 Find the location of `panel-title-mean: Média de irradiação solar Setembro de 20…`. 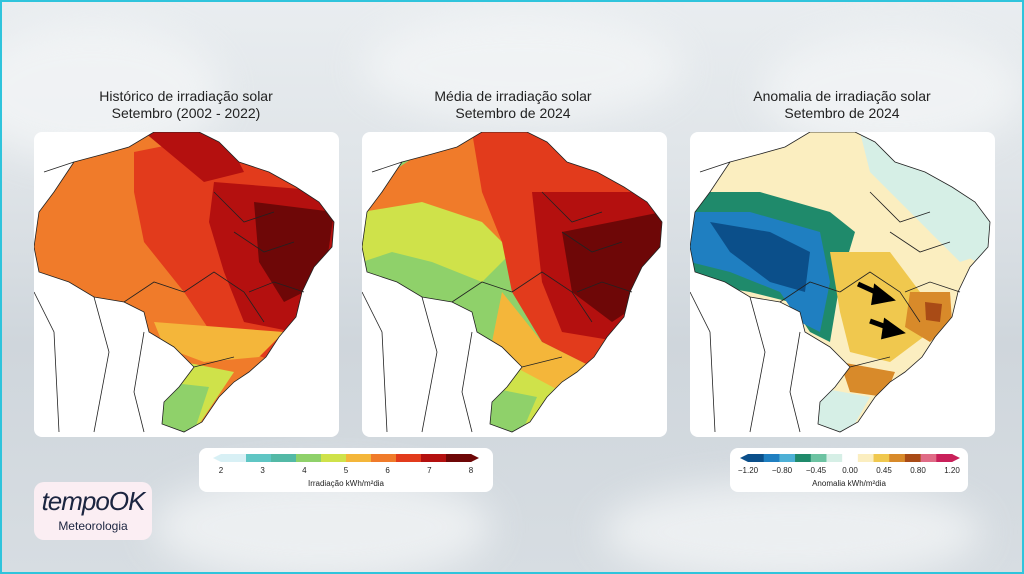

panel-title-mean: Média de irradiação solar Setembro de 20… is located at coordinates (513, 105).